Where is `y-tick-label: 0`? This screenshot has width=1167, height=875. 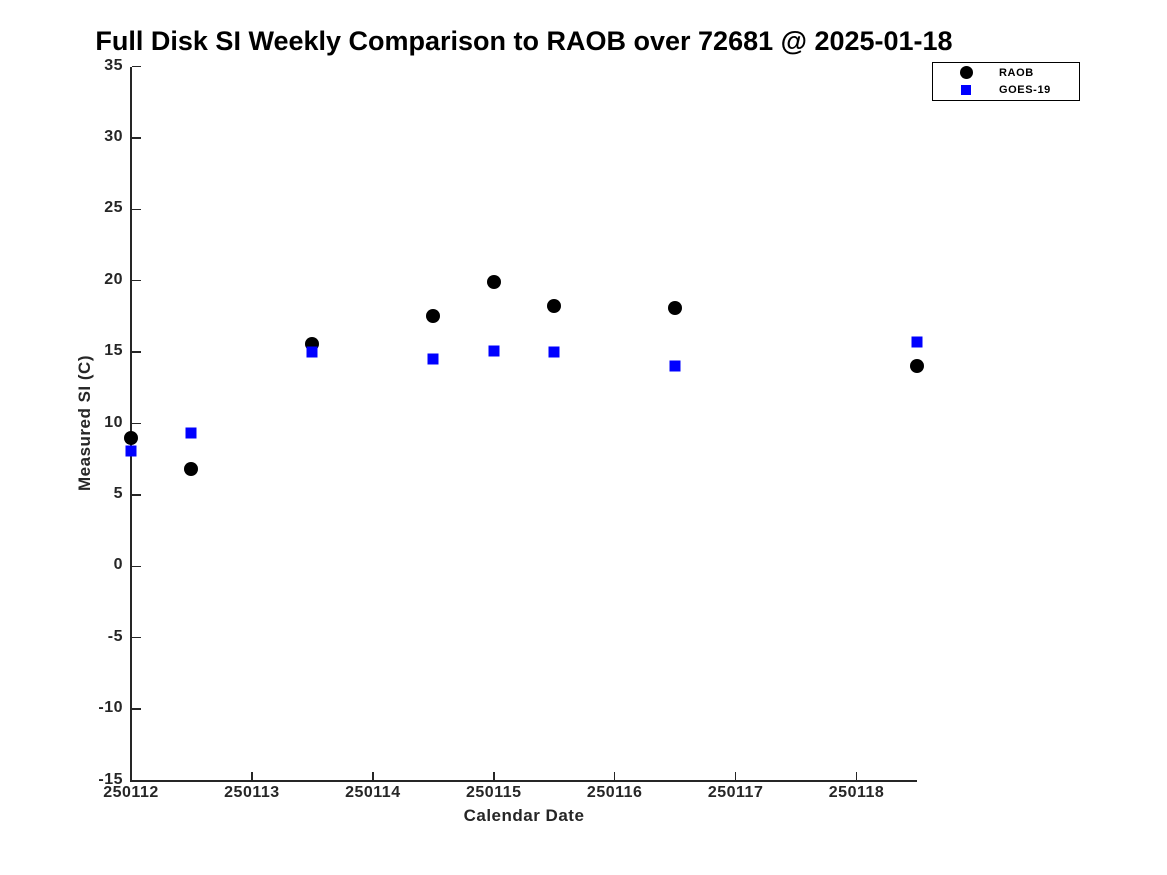
y-tick-label: 0 is located at coordinates (118, 565).